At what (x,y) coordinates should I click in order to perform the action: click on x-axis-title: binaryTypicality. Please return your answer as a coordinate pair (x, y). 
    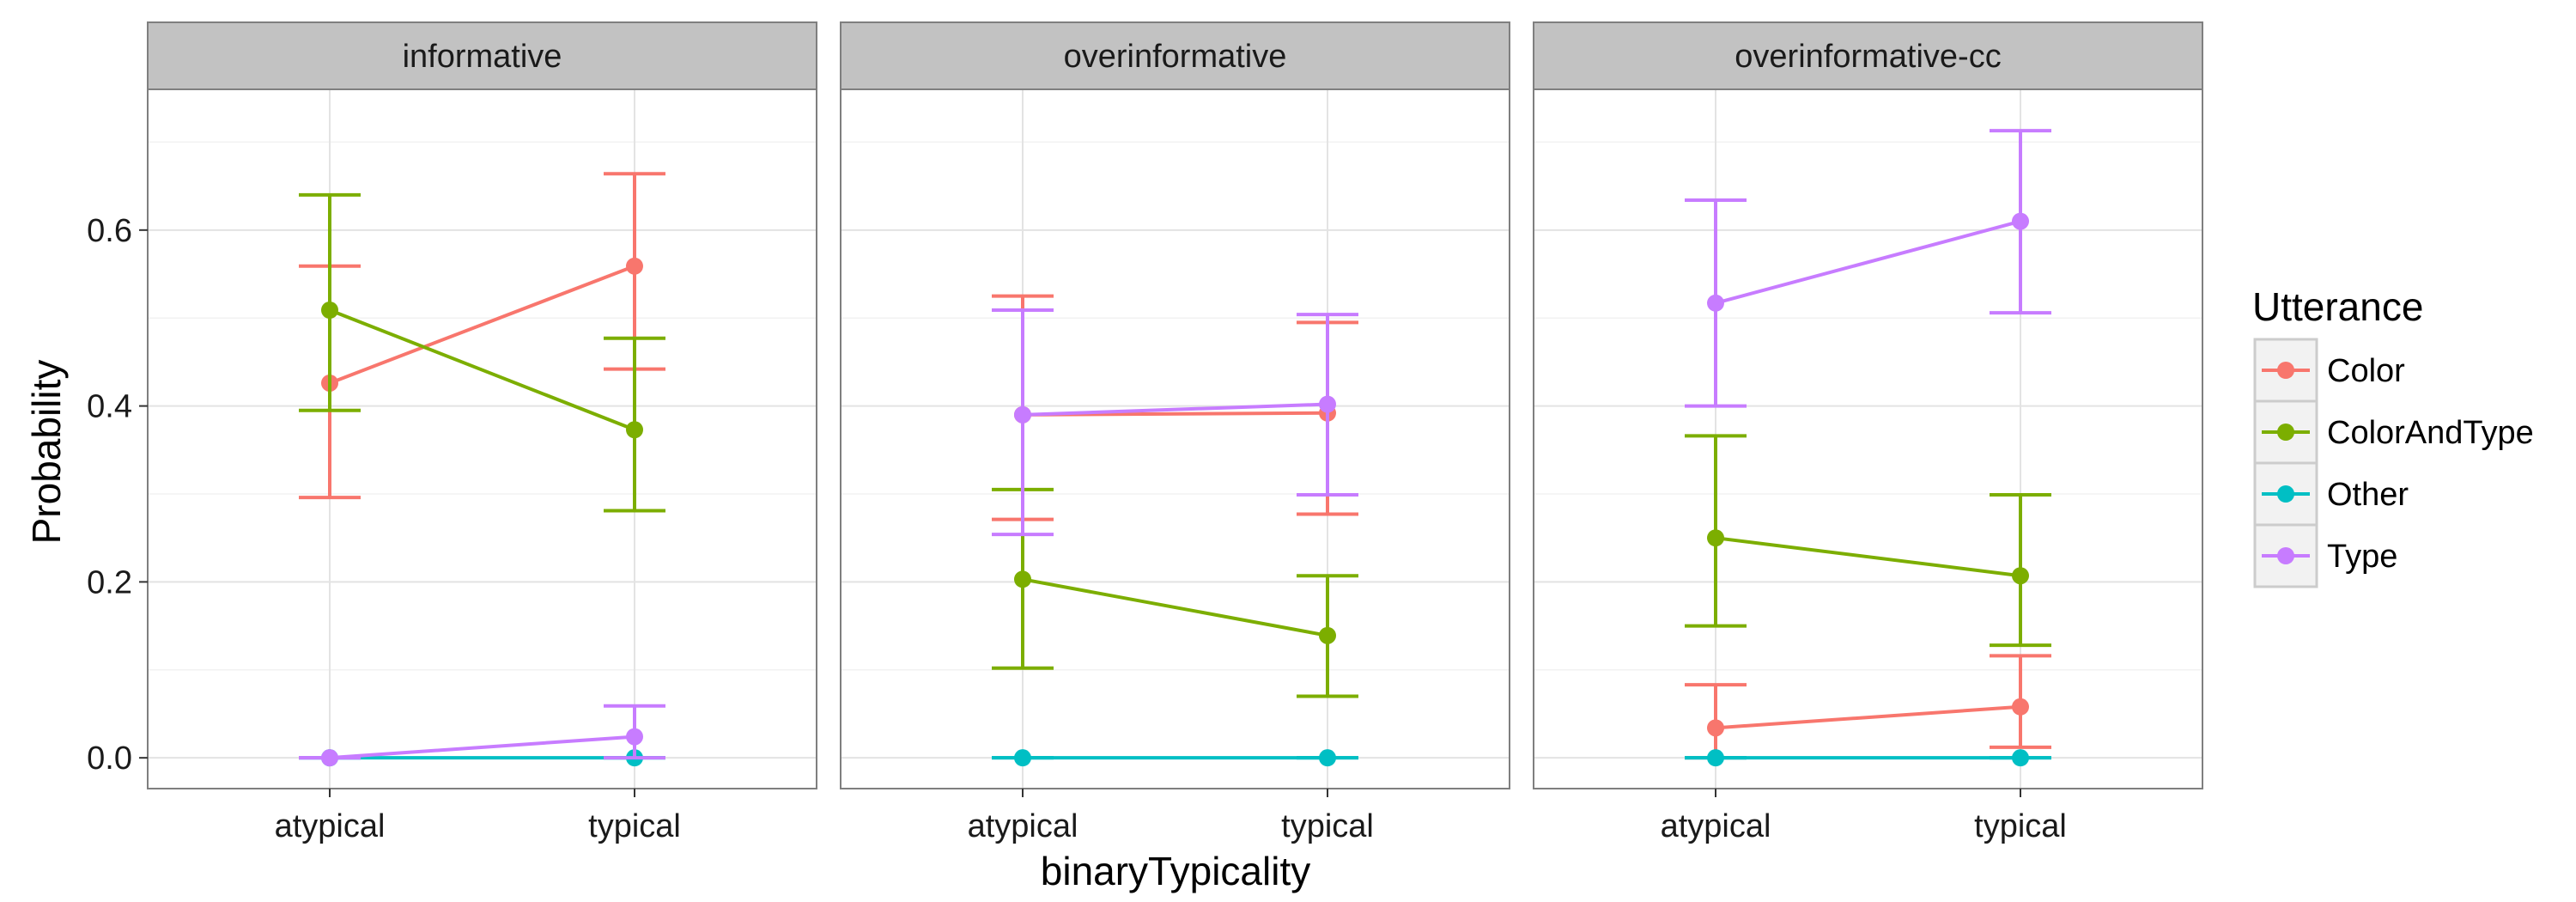
    Looking at the image, I should click on (1175, 871).